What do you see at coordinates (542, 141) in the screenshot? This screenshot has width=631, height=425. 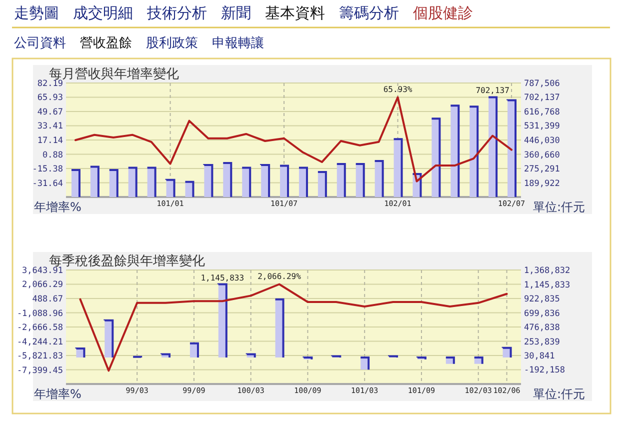 I see `y2-tick-label: 446,030` at bounding box center [542, 141].